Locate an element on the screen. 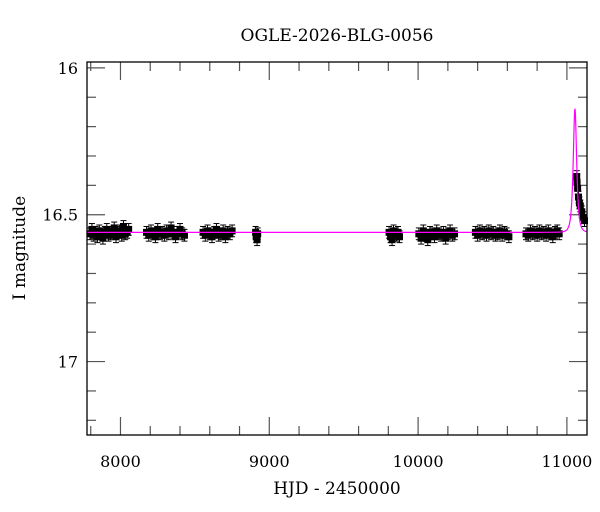 Image resolution: width=600 pixels, height=512 pixels. x-tick-labels: 8000 9000 10000 11000 is located at coordinates (346, 461).